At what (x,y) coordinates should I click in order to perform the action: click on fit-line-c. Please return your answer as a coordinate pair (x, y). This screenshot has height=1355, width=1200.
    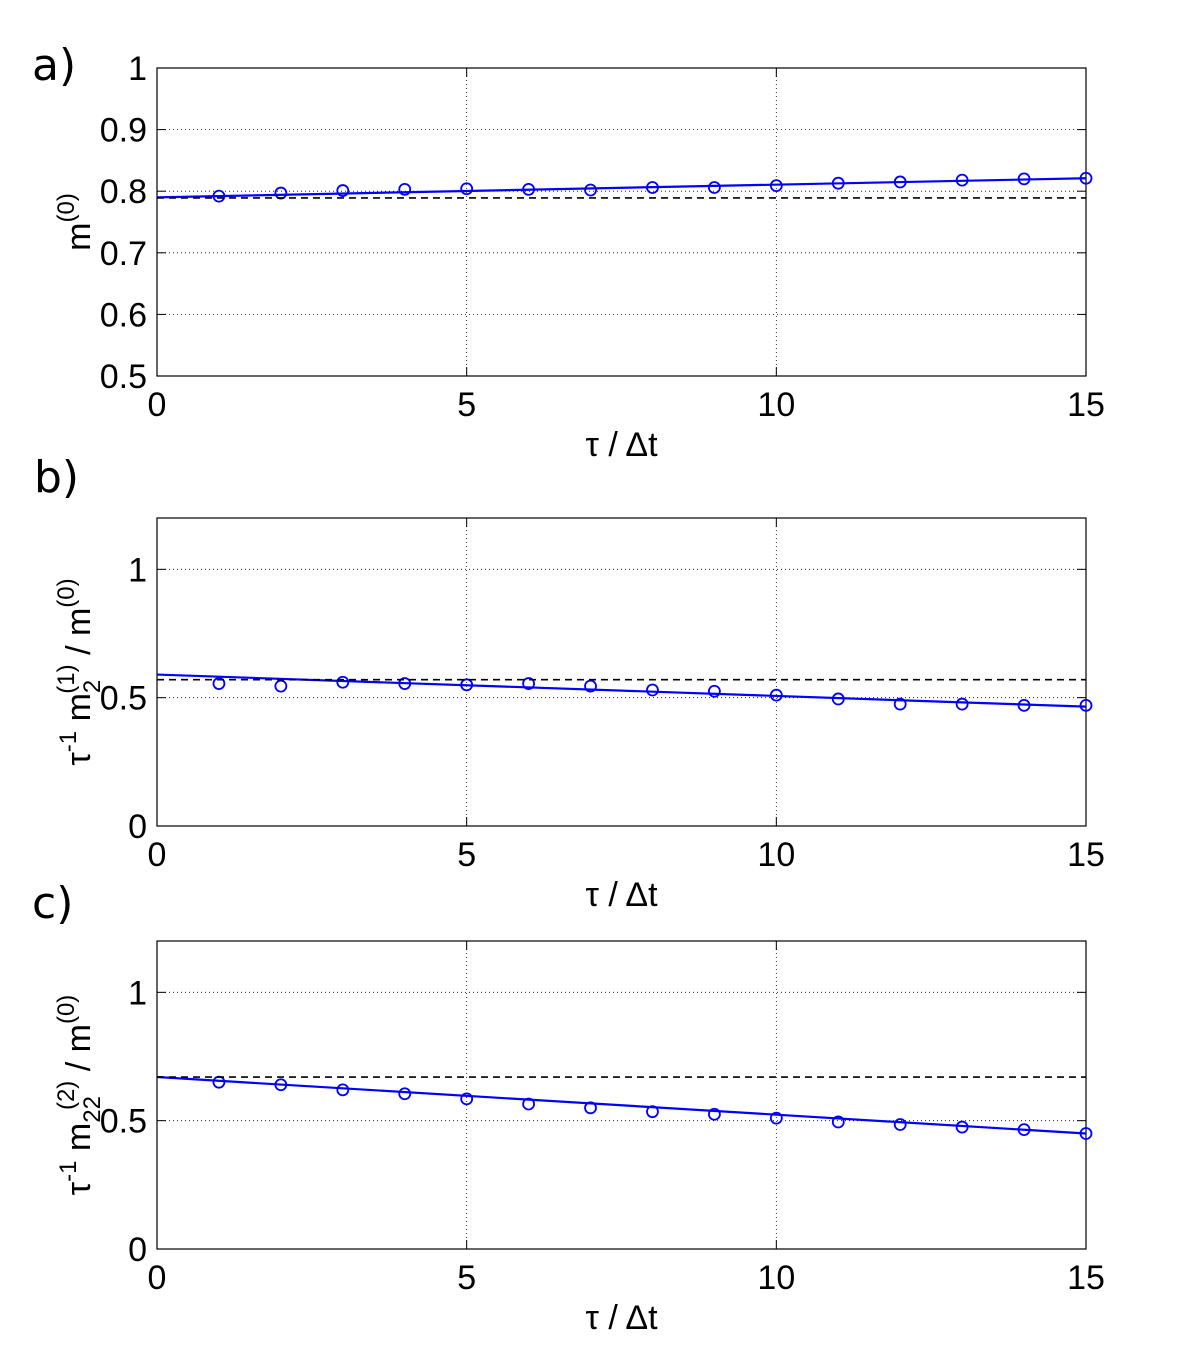
    Looking at the image, I should click on (621, 1105).